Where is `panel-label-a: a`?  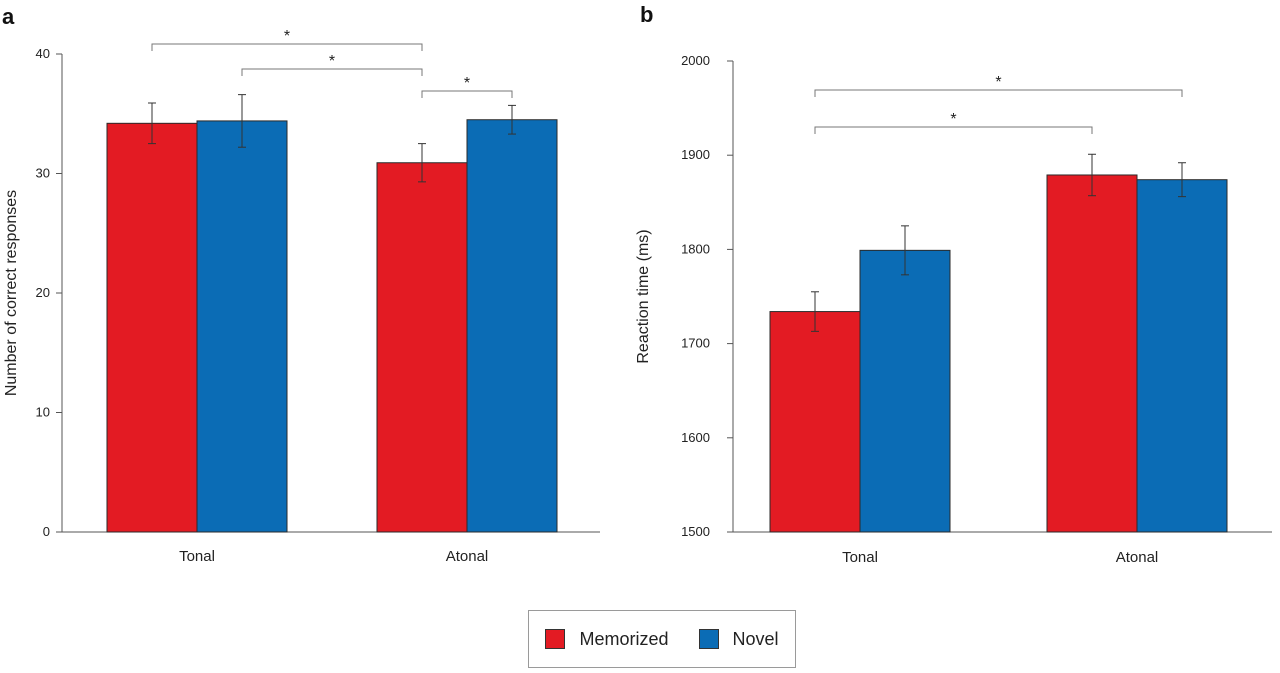
panel-label-a: a is located at coordinates (8, 16).